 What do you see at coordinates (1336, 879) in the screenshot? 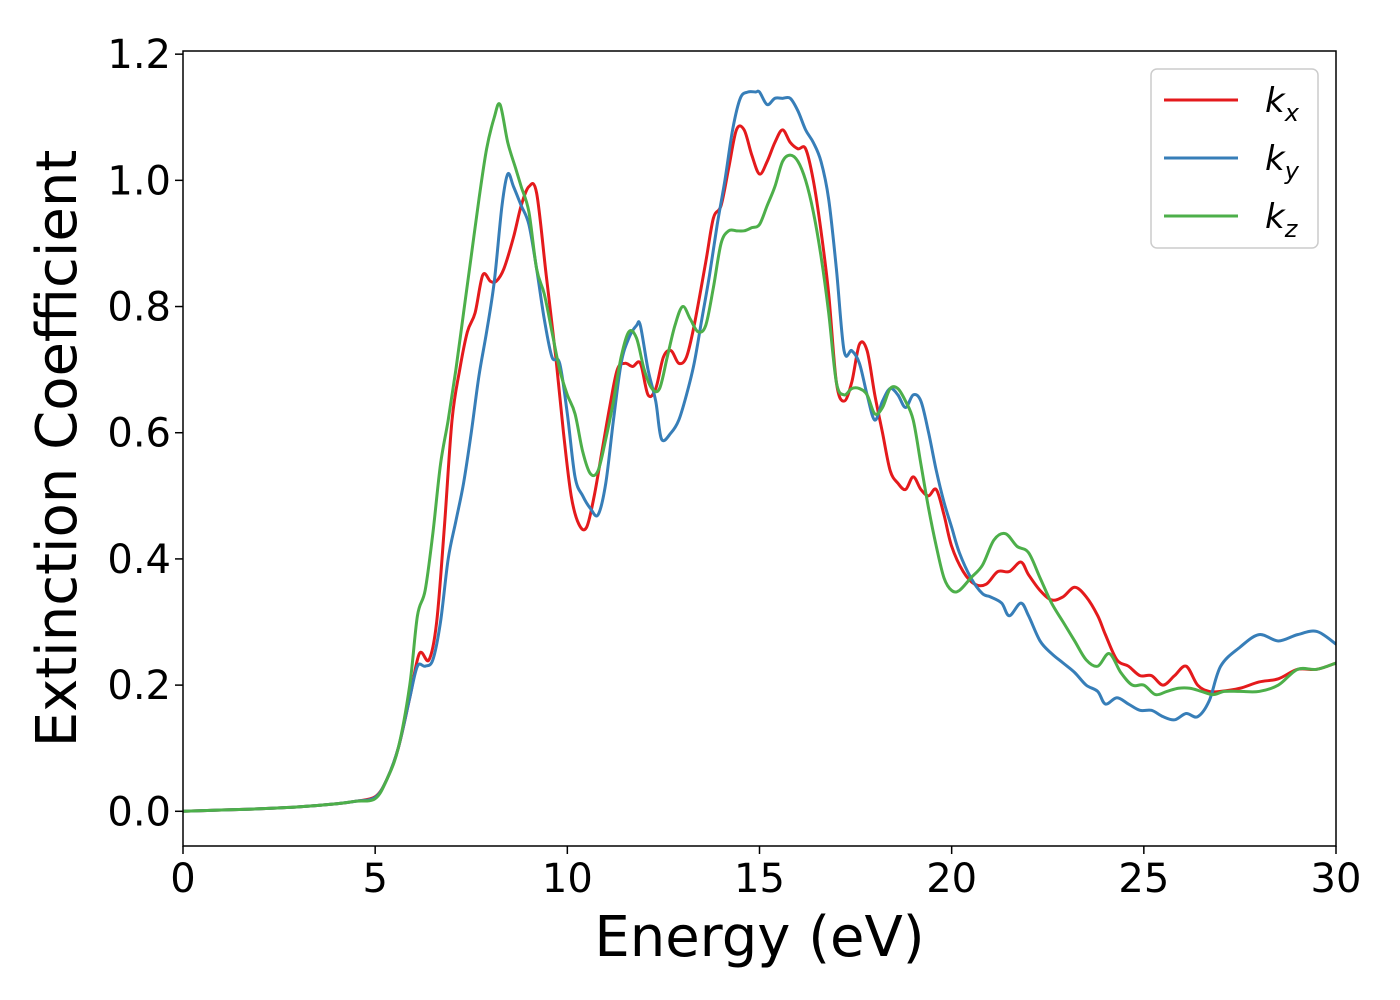
I see `x-tick-label: 30` at bounding box center [1336, 879].